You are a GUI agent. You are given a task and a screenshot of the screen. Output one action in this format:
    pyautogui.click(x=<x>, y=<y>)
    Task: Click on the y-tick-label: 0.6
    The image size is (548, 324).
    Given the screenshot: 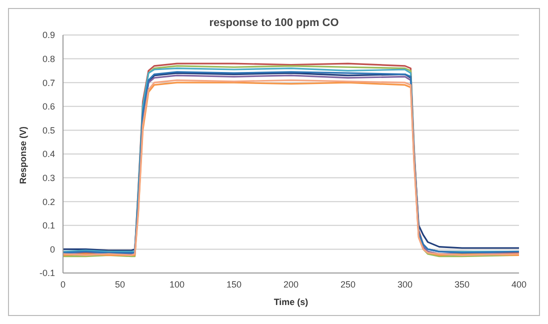 What is the action you would take?
    pyautogui.click(x=48, y=107)
    